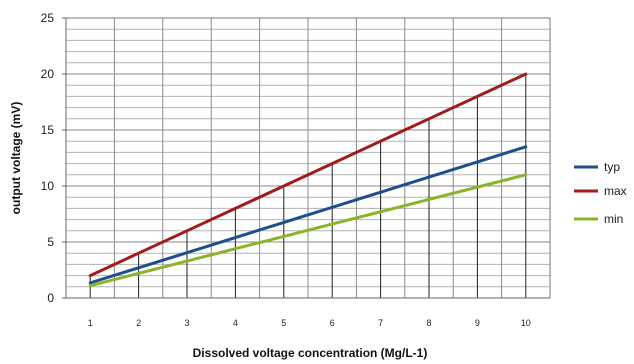 The width and height of the screenshot is (634, 364). What do you see at coordinates (90, 323) in the screenshot?
I see `x-tick-label: 1` at bounding box center [90, 323].